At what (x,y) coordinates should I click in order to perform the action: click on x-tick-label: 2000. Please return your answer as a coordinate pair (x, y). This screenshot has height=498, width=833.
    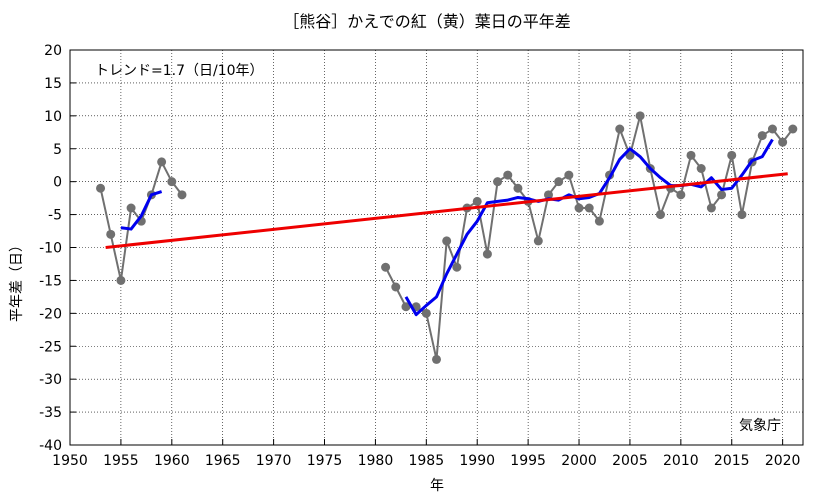
    Looking at the image, I should click on (579, 461).